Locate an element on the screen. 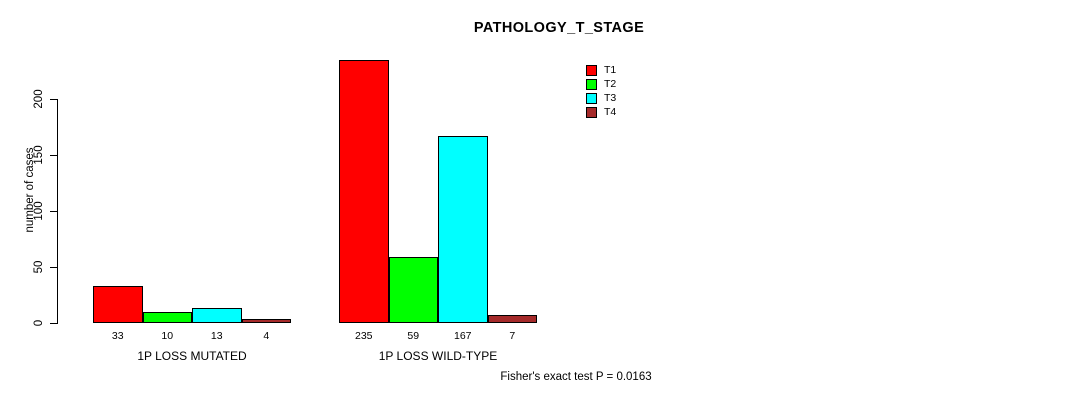 Image resolution: width=1090 pixels, height=400 pixels. bar-count-label: 235 is located at coordinates (363, 336).